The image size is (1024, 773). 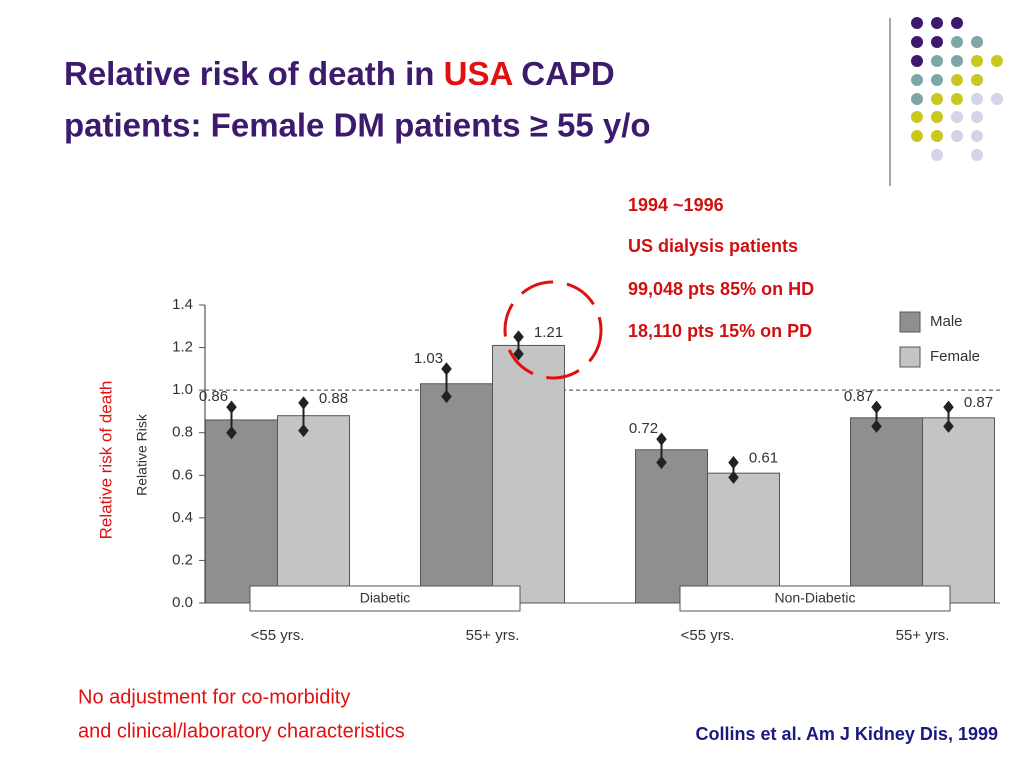 I want to click on y-tick-label: 0.2, so click(x=182, y=559).